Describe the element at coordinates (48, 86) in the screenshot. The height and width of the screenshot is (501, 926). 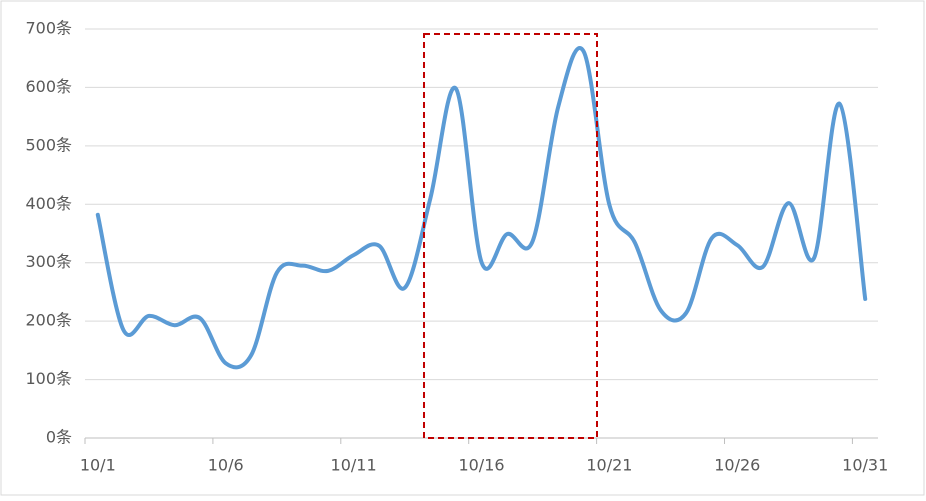
I see `y-tick-label: 600条` at that location.